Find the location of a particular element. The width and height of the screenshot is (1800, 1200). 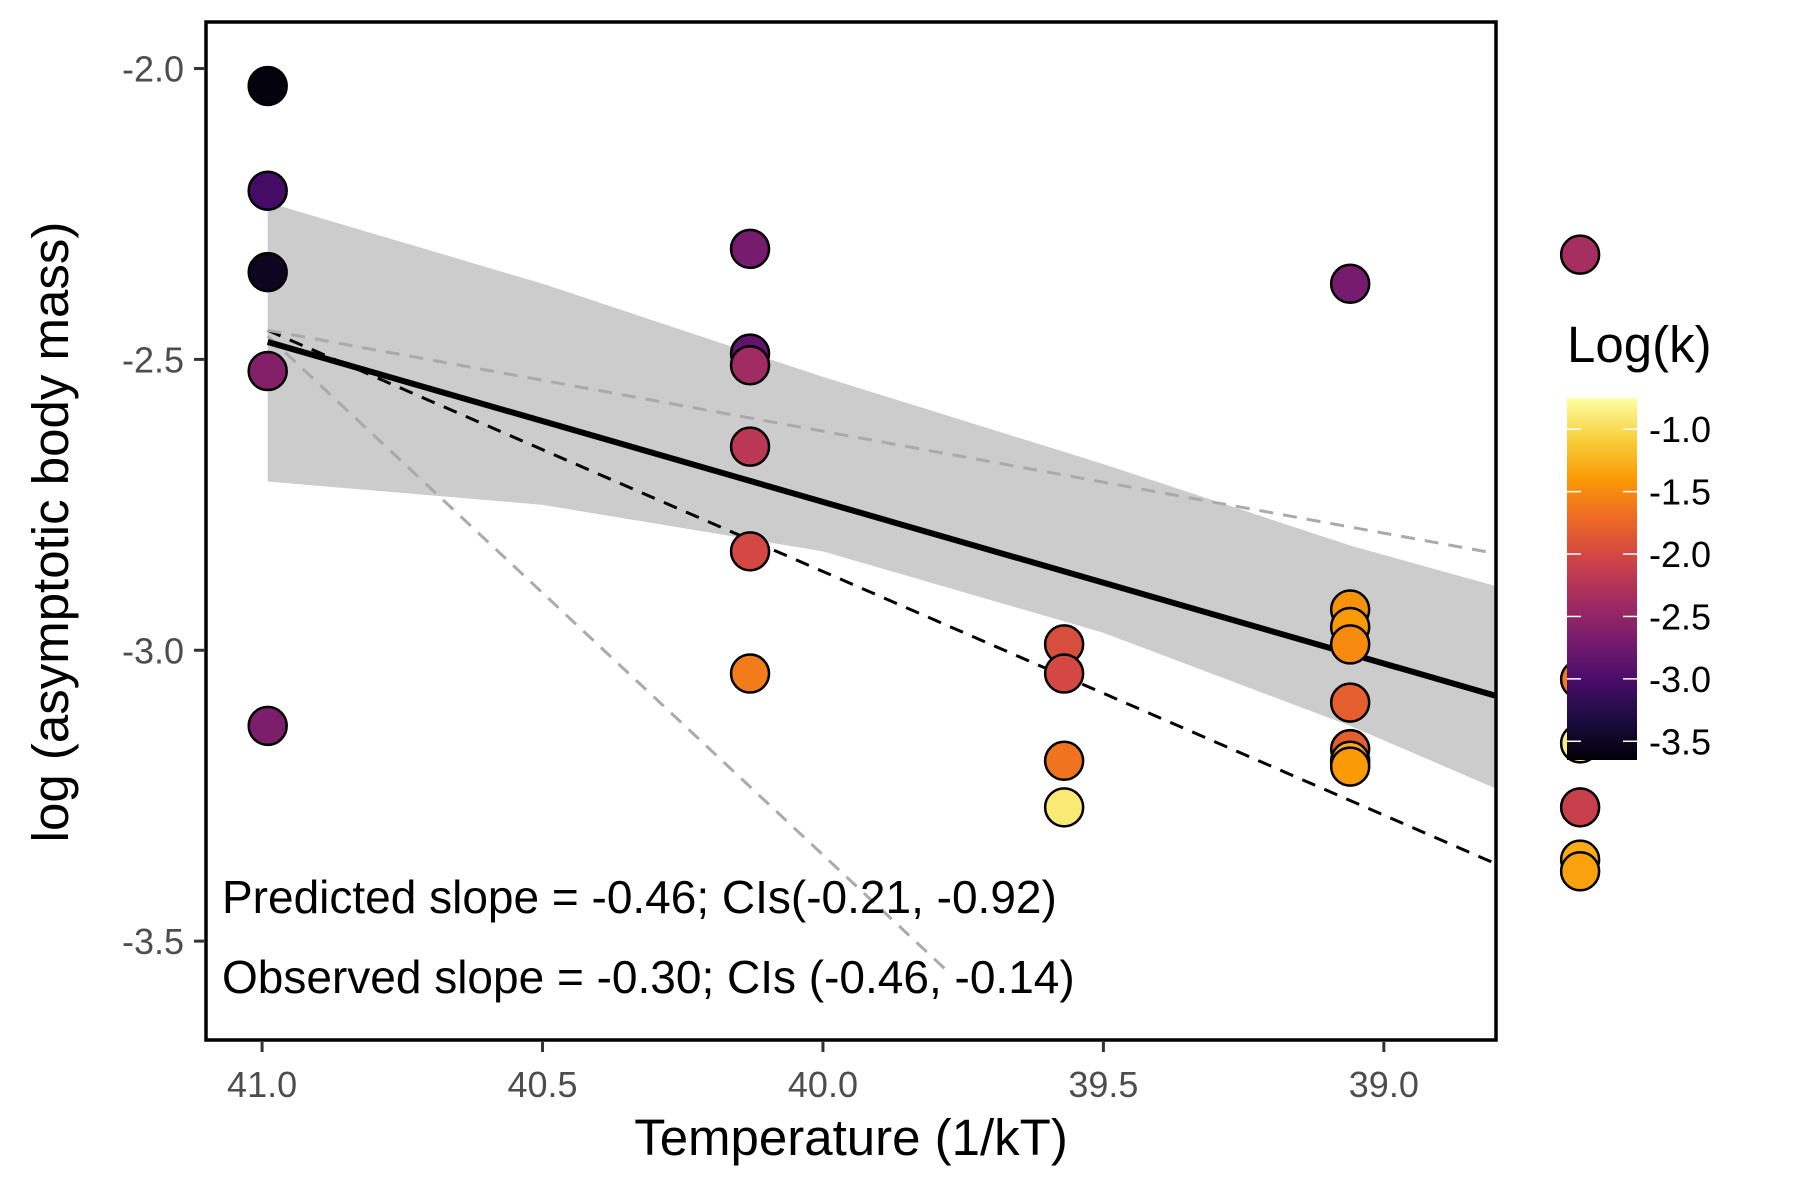

x-tick-label: 39.5 is located at coordinates (1103, 1084).